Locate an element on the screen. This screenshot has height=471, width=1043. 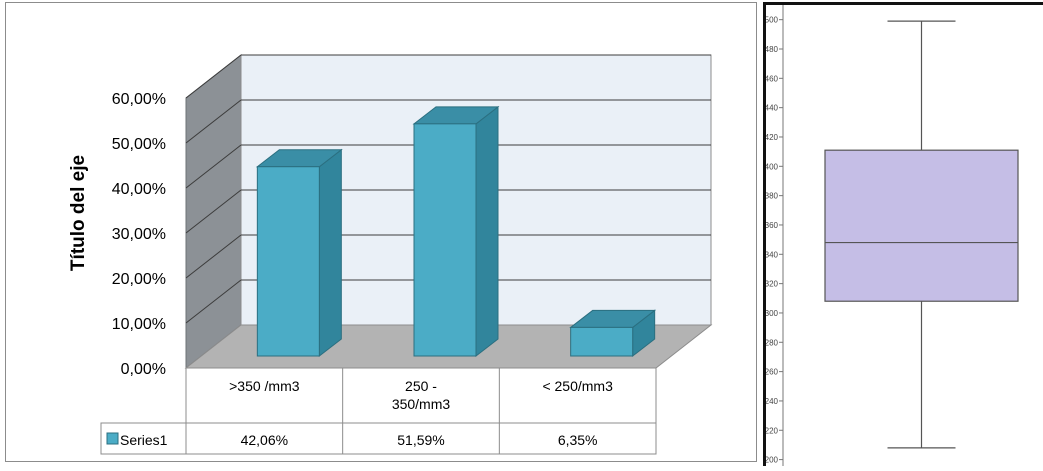
y-tick-label: 260 is located at coordinates (772, 372).